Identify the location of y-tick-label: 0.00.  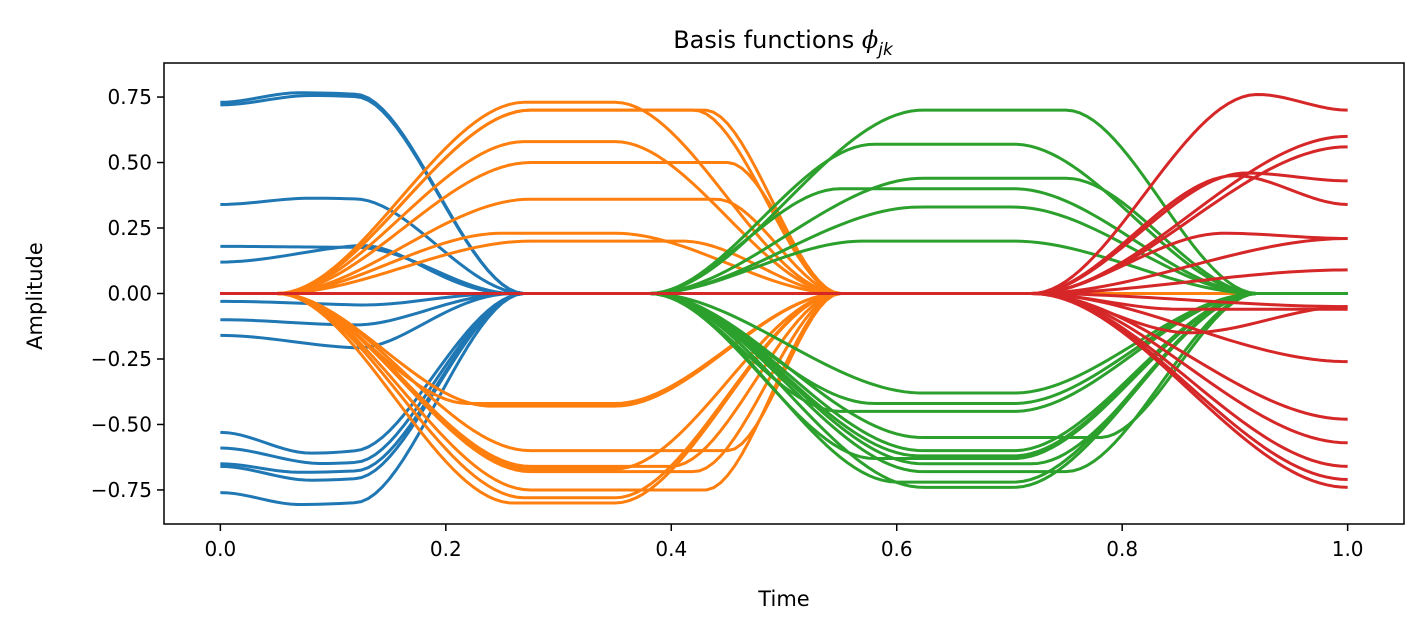
(129, 294).